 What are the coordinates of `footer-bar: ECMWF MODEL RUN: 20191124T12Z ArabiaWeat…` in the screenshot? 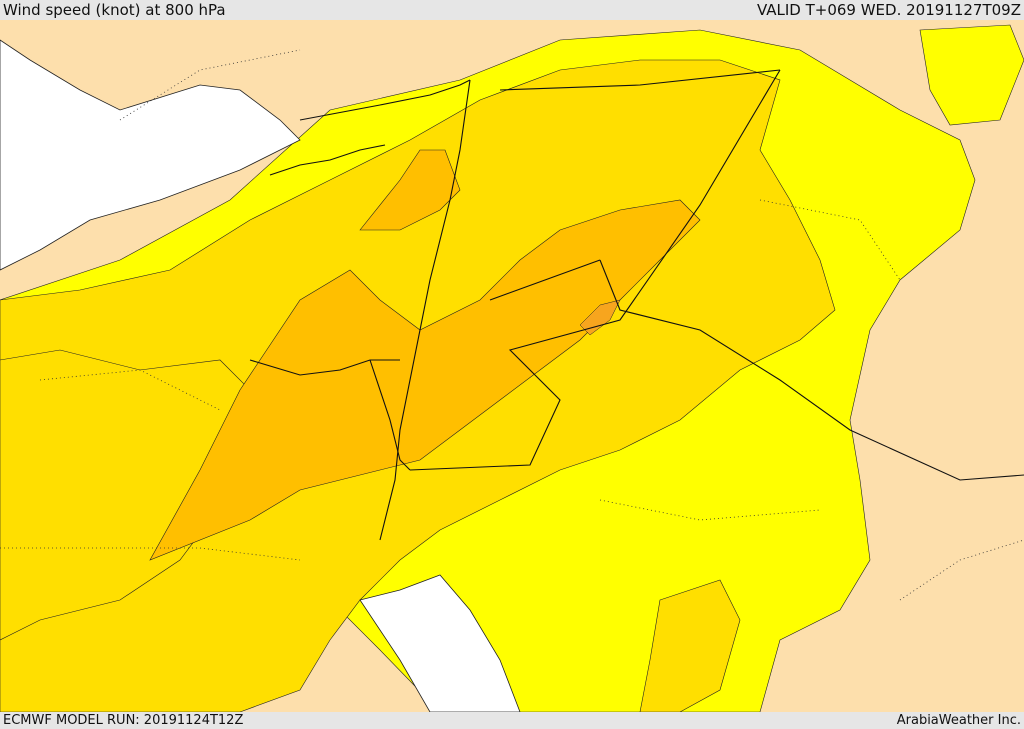 It's located at (512, 720).